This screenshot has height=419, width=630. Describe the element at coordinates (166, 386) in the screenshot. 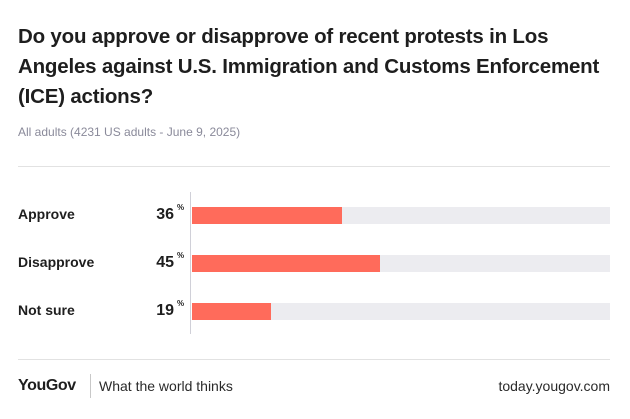

I see `footer-tagline: What the world thinks` at that location.